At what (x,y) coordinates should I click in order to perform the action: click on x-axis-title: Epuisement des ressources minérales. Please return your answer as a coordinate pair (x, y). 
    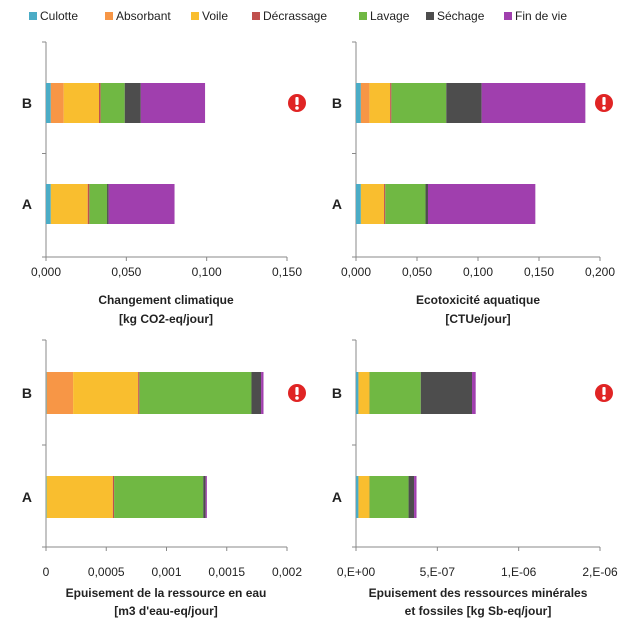
    Looking at the image, I should click on (478, 593).